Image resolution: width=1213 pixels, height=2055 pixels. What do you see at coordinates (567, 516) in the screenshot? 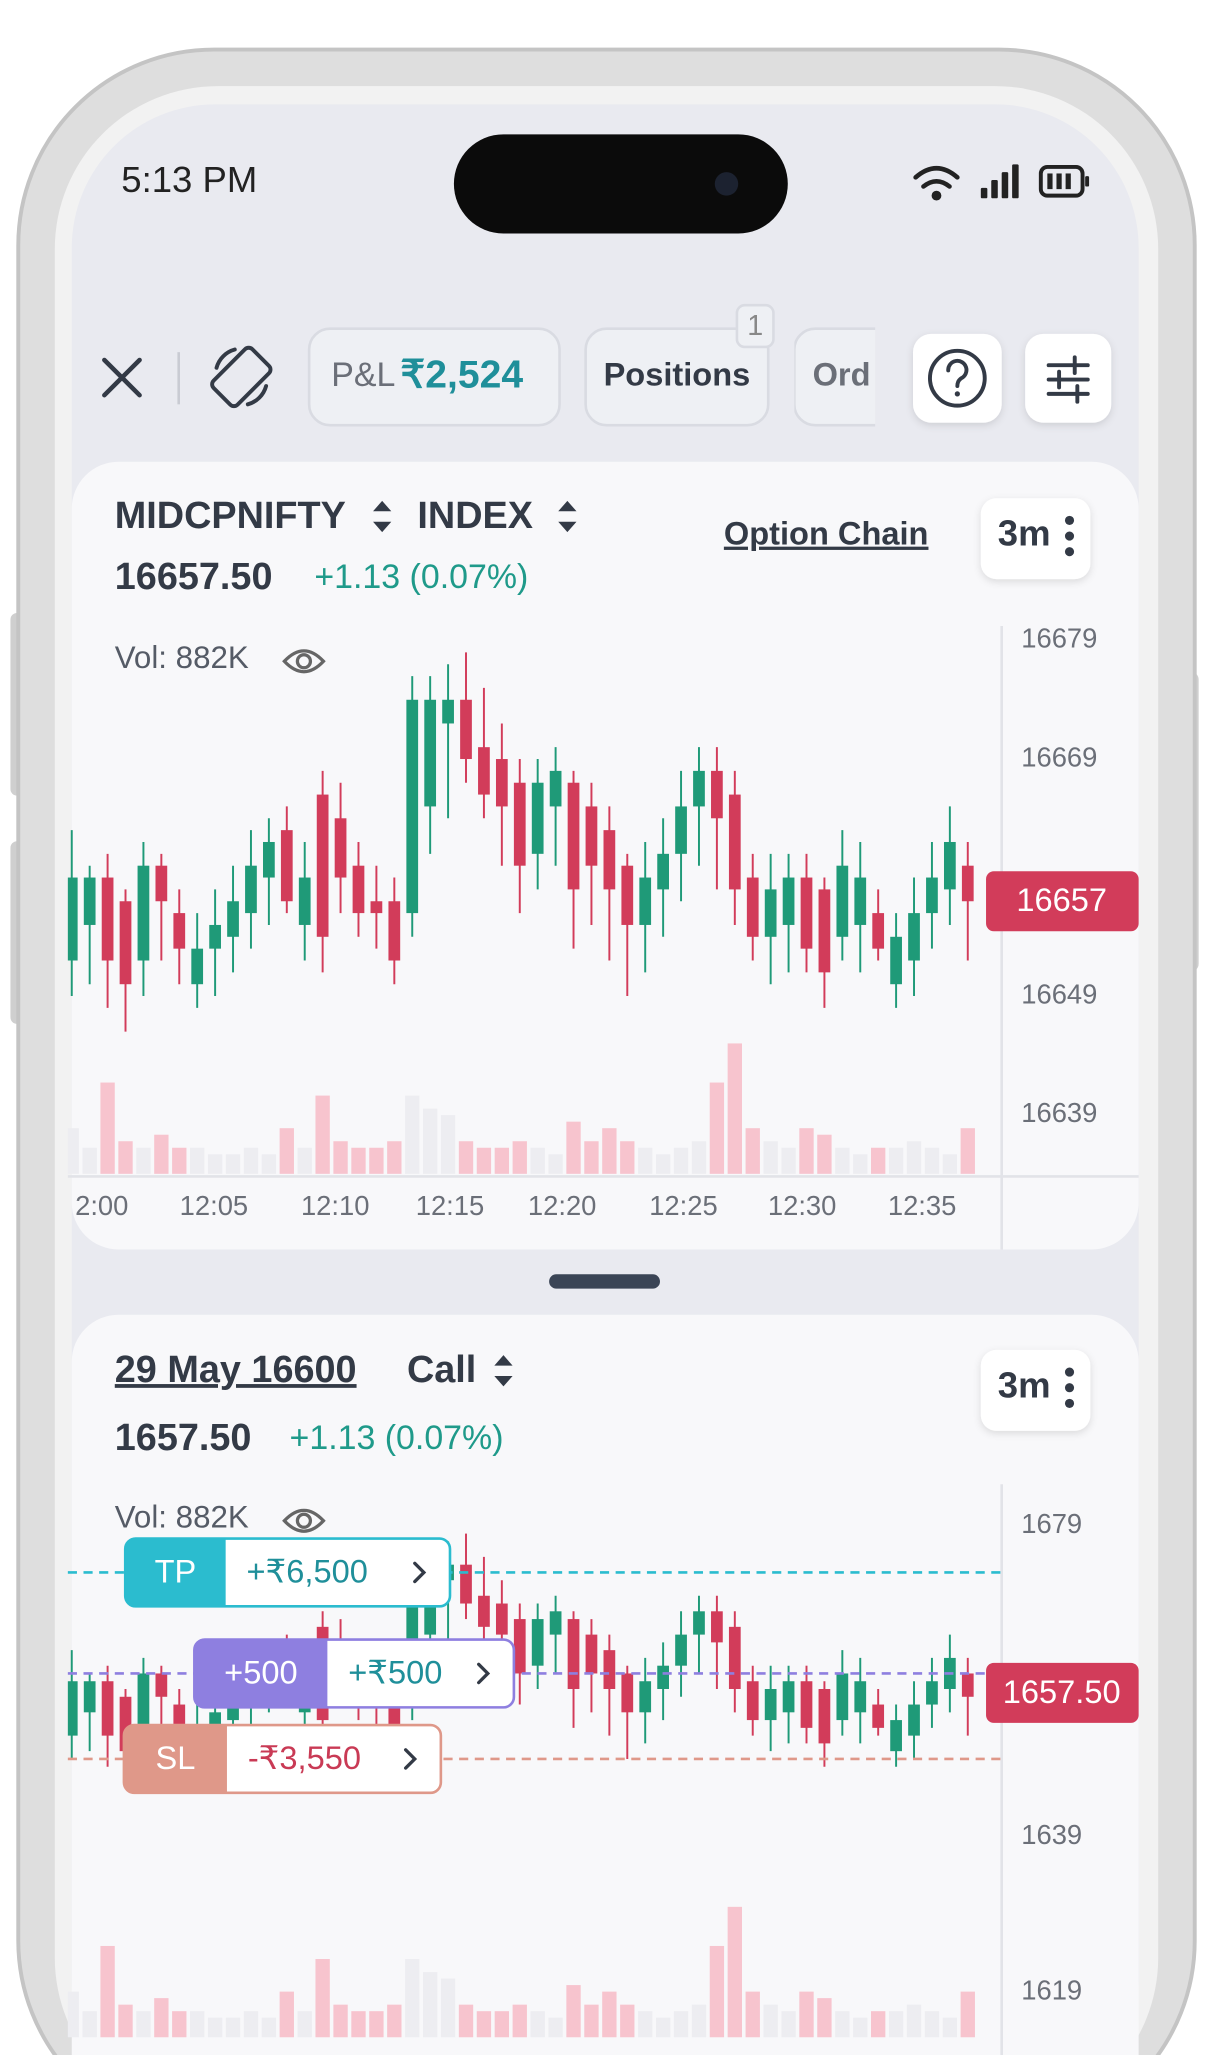
I see `sort-icon` at bounding box center [567, 516].